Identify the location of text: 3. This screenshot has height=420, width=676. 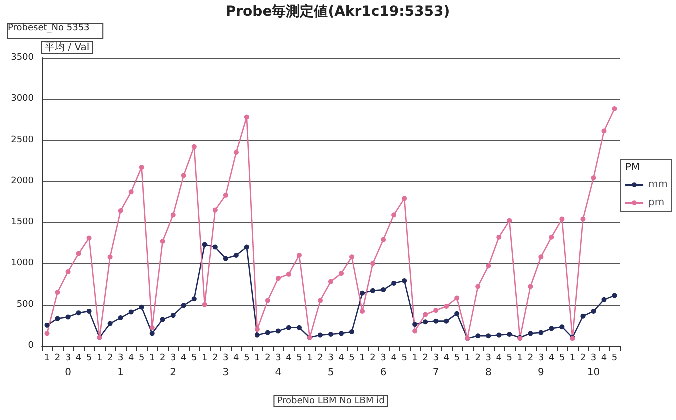
(226, 373).